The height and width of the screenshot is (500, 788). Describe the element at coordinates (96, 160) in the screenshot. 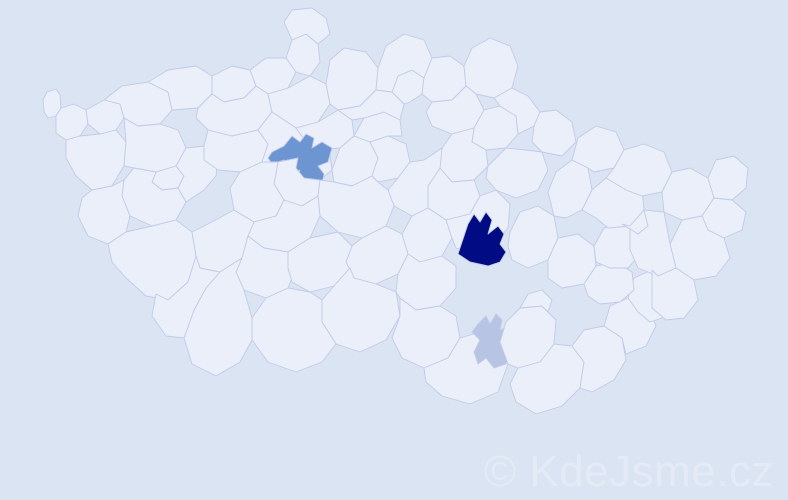

I see `district-tachov` at that location.